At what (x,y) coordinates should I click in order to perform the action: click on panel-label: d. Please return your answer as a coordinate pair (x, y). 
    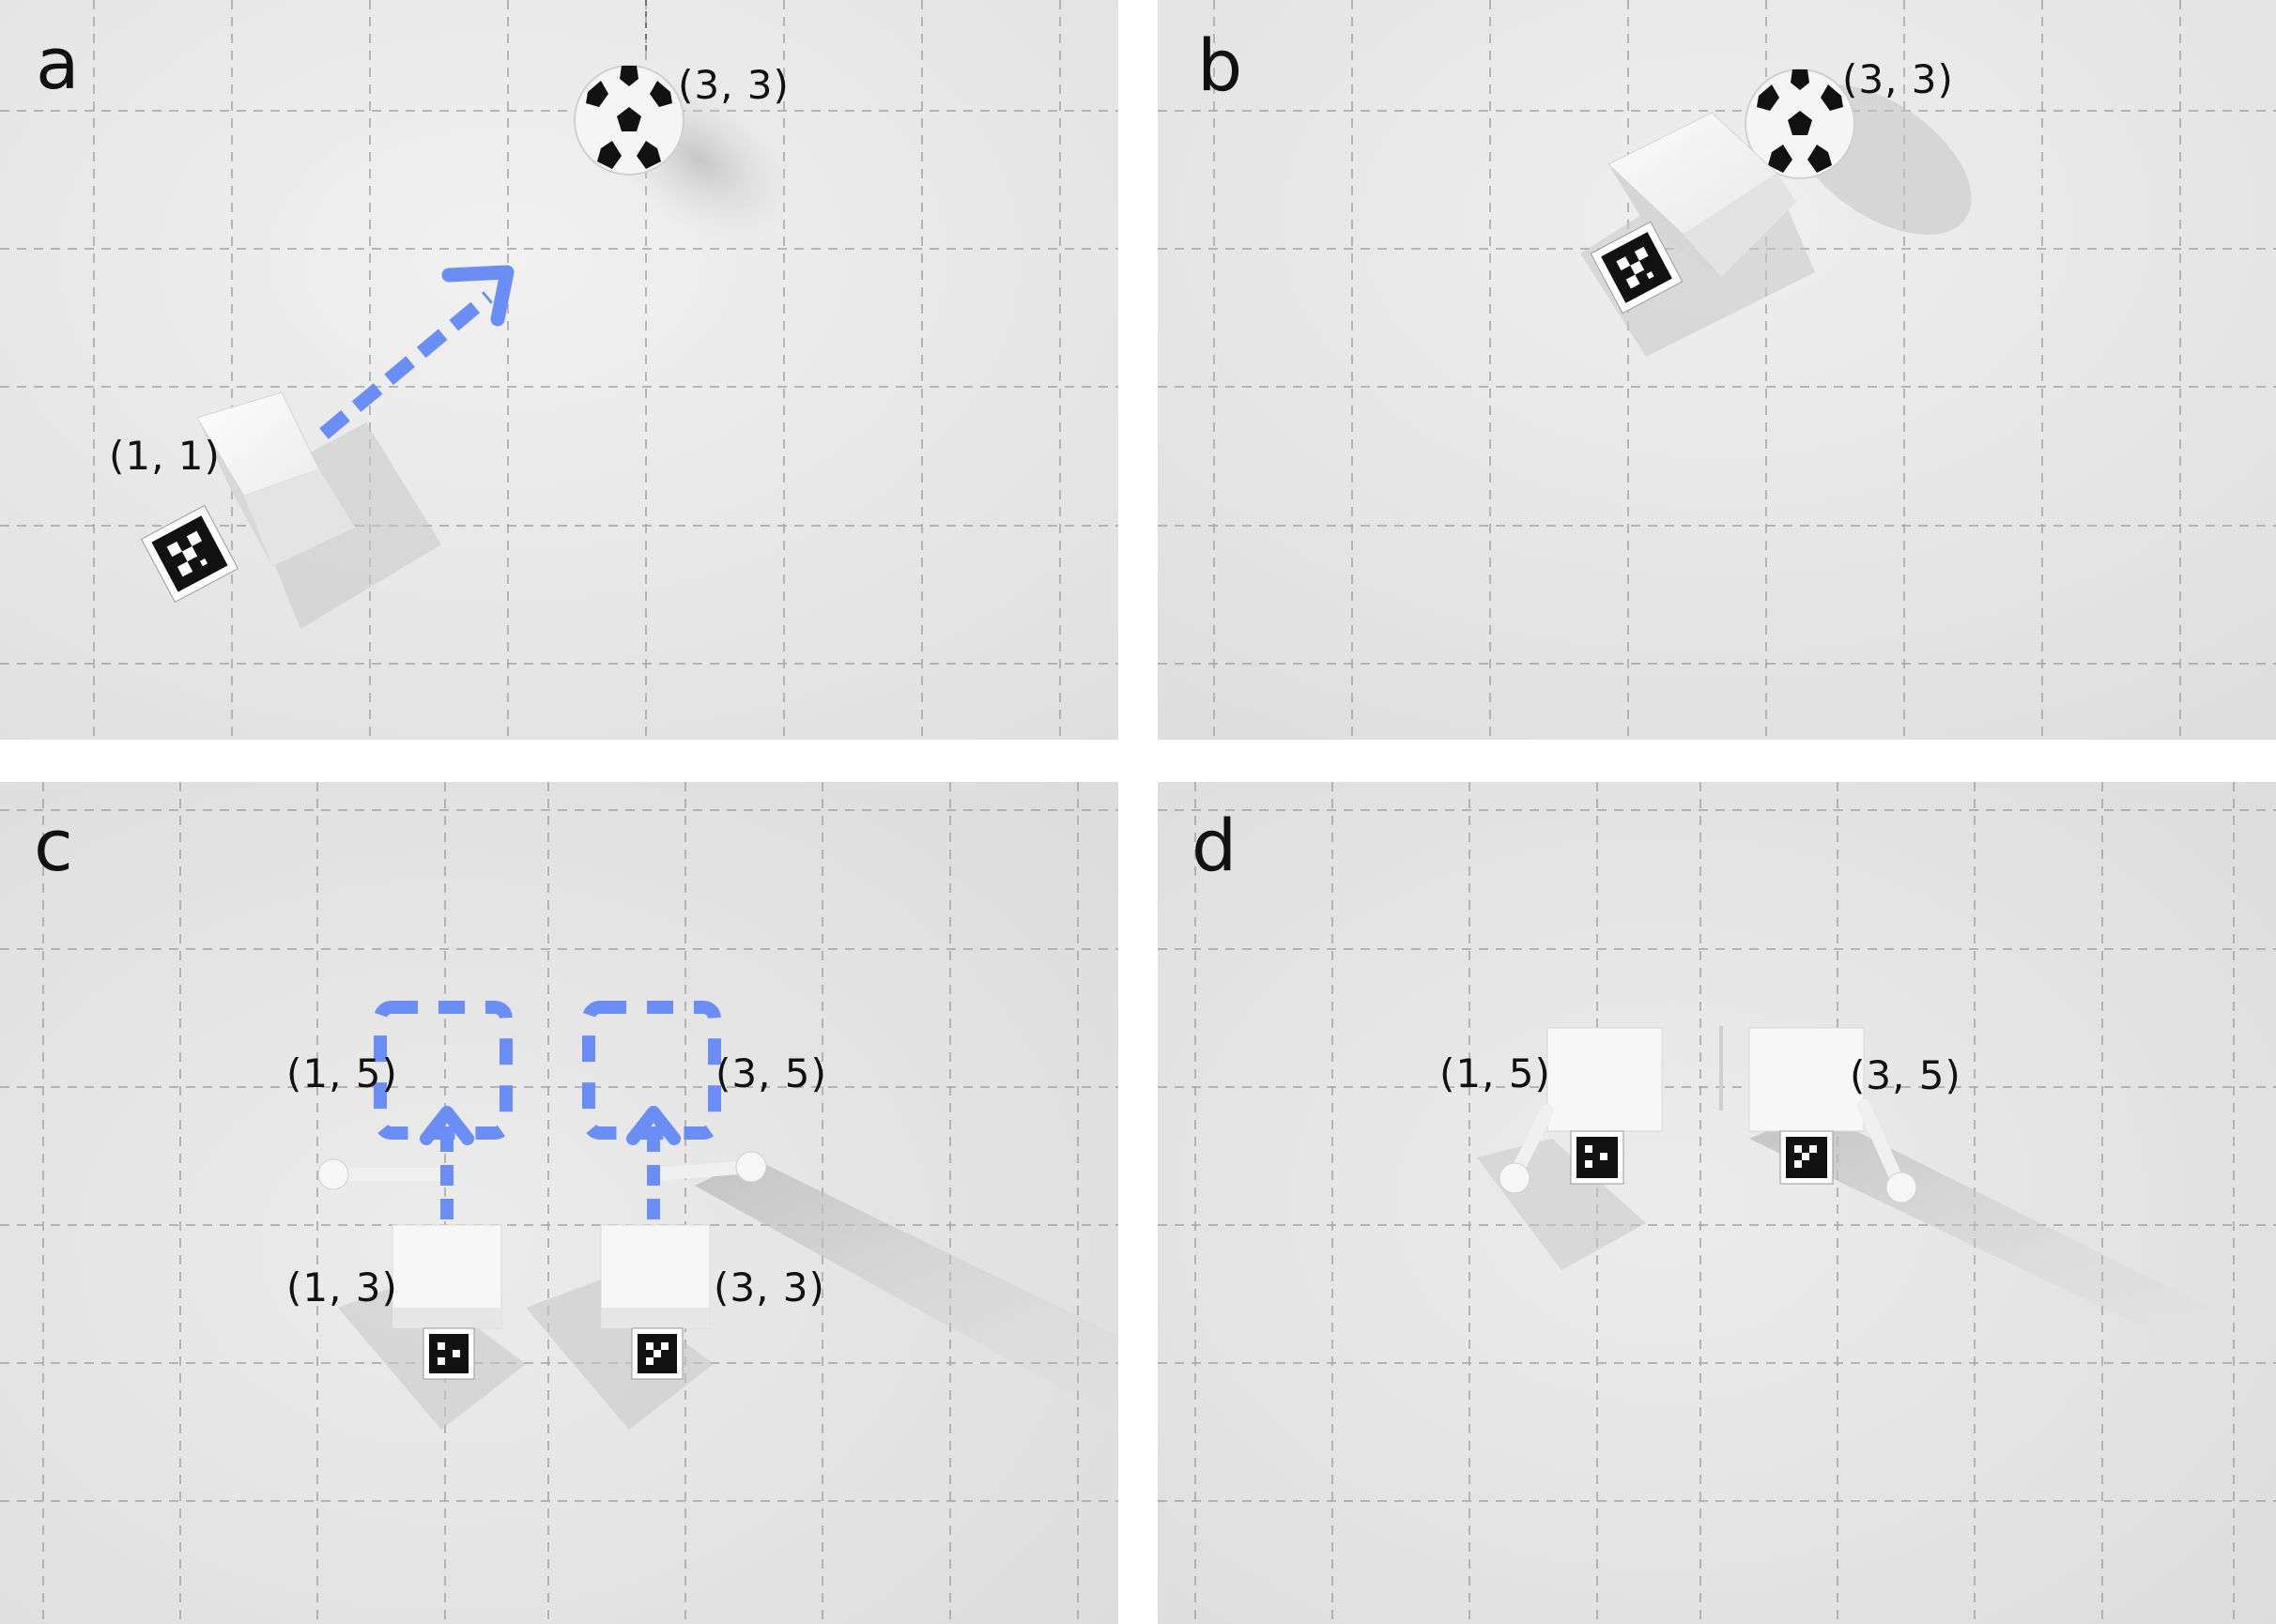
    Looking at the image, I should click on (1215, 845).